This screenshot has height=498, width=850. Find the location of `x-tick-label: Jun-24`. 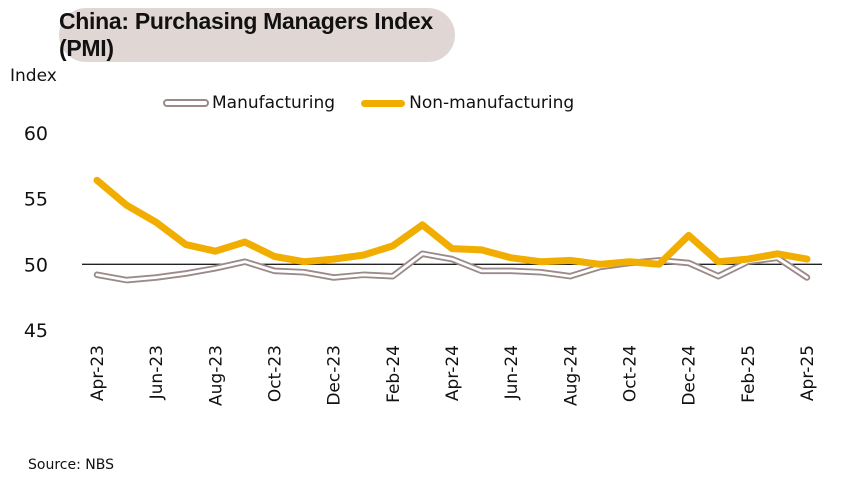

x-tick-label: Jun-24 is located at coordinates (512, 372).